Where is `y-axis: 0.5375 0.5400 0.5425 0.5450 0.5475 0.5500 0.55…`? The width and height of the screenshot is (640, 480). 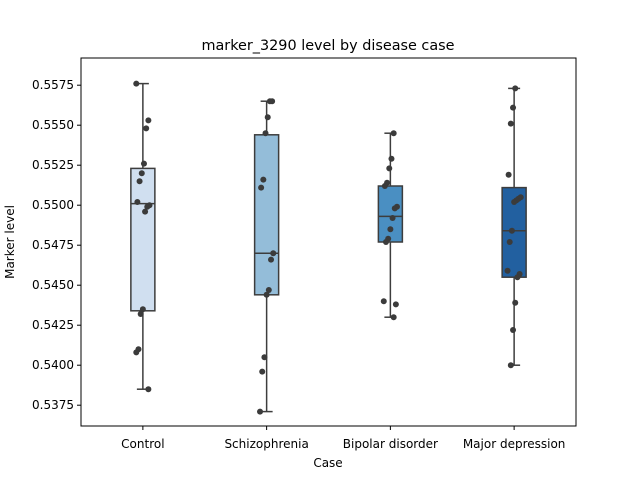
y-axis: 0.5375 0.5400 0.5425 0.5450 0.5475 0.5500 0.55… is located at coordinates (56, 245).